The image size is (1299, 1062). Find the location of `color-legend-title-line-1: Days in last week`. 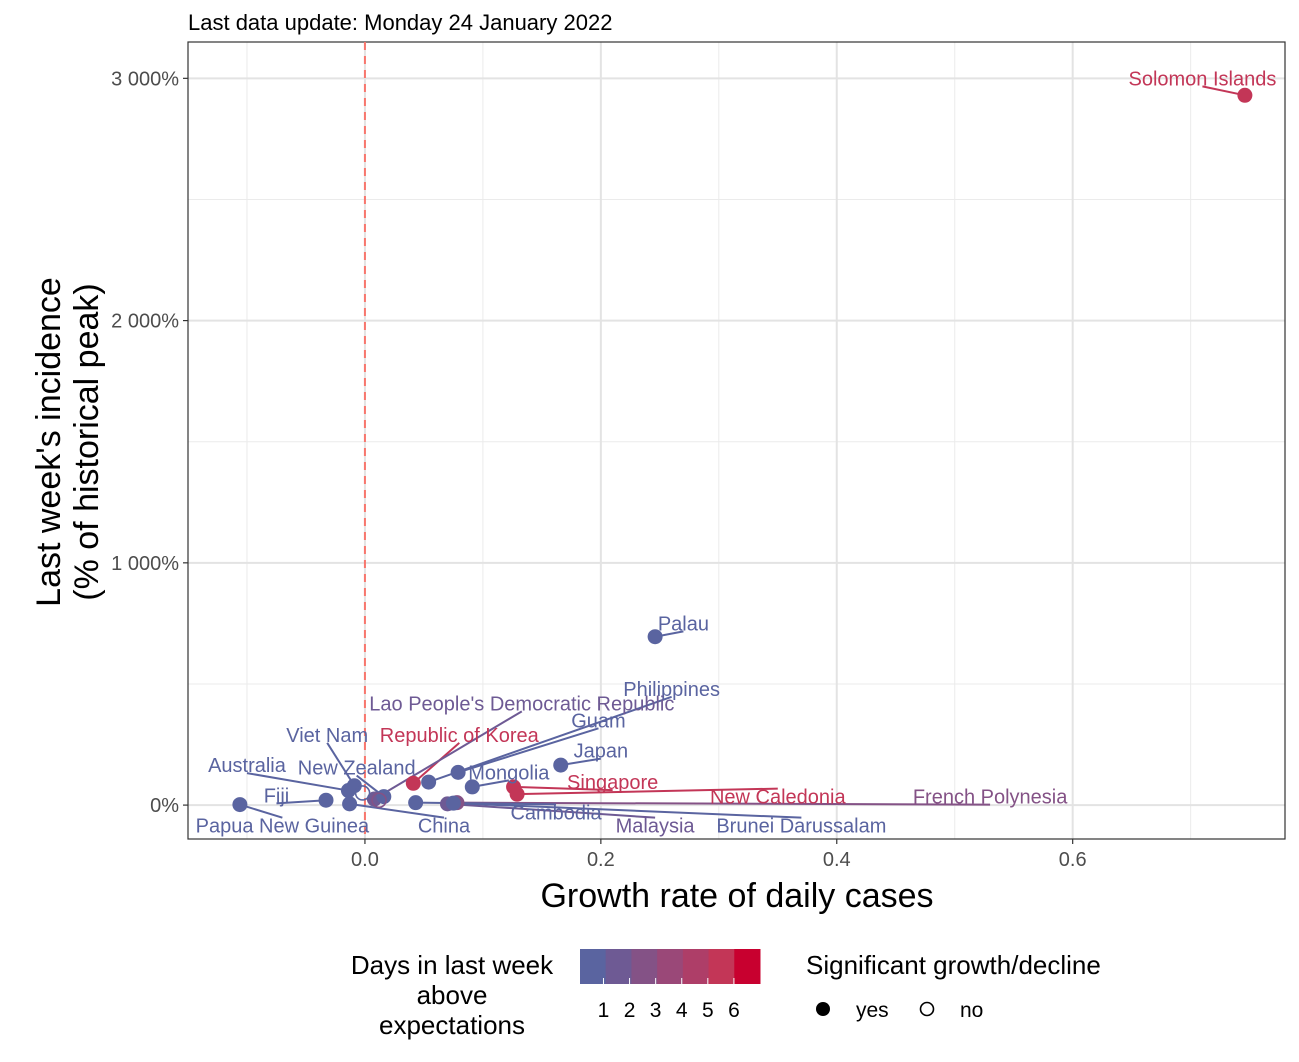

color-legend-title-line-1: Days in last week is located at coordinates (452, 965).